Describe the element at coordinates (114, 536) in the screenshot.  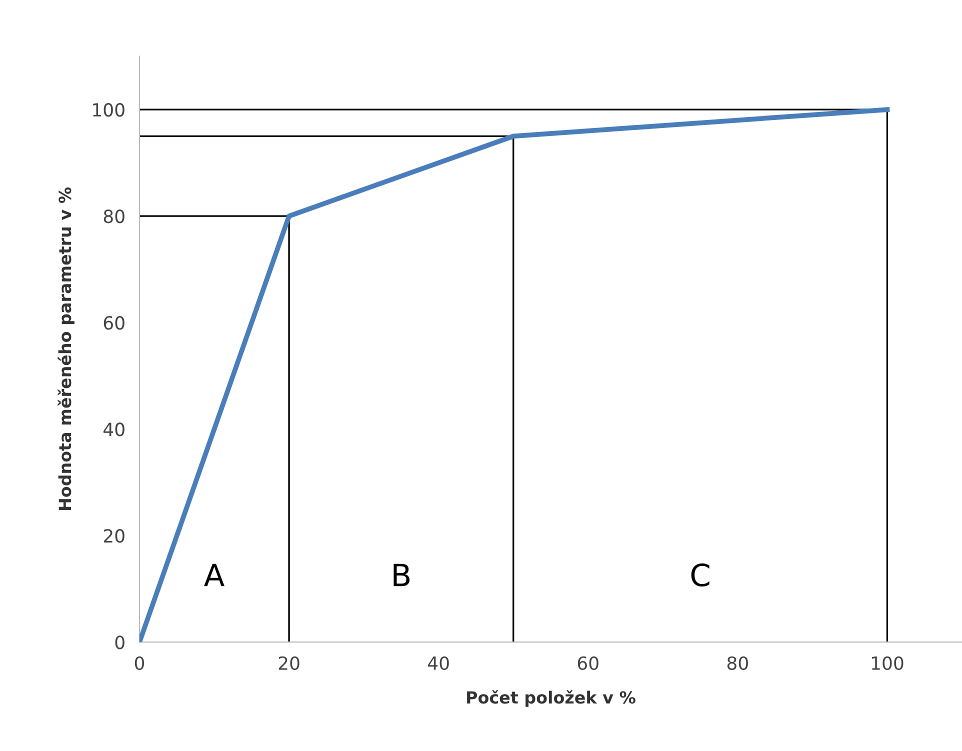
I see `y-tick-label: 20` at that location.